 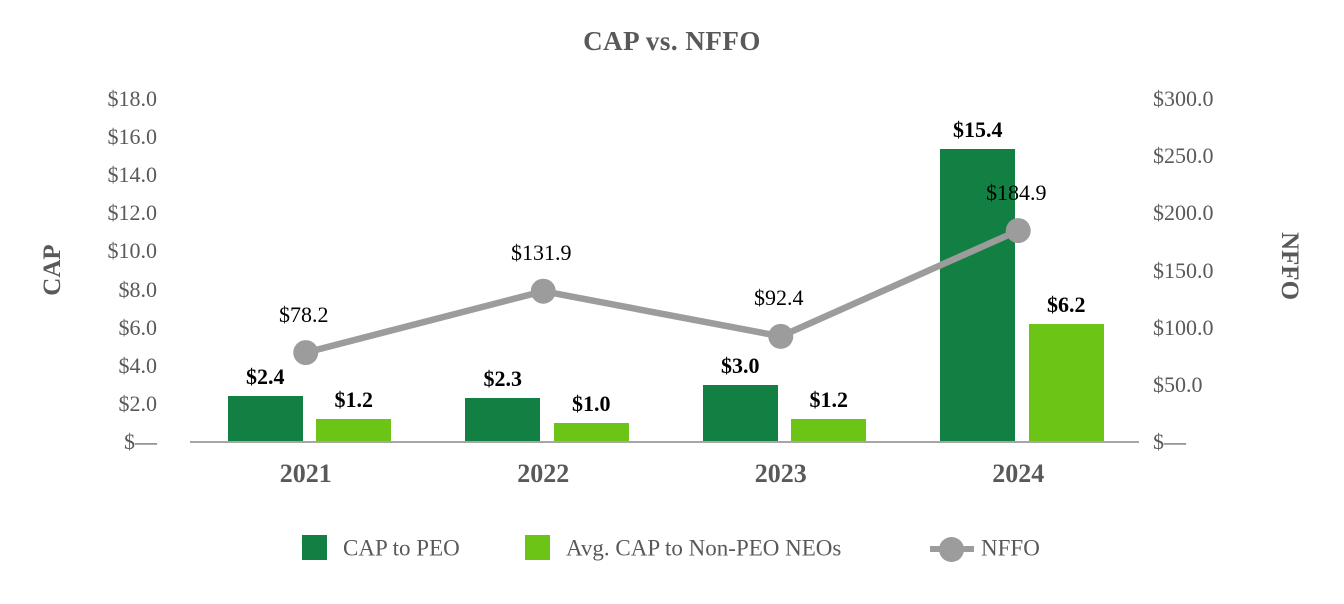 What do you see at coordinates (305, 473) in the screenshot?
I see `x-axis-category-label: 2021` at bounding box center [305, 473].